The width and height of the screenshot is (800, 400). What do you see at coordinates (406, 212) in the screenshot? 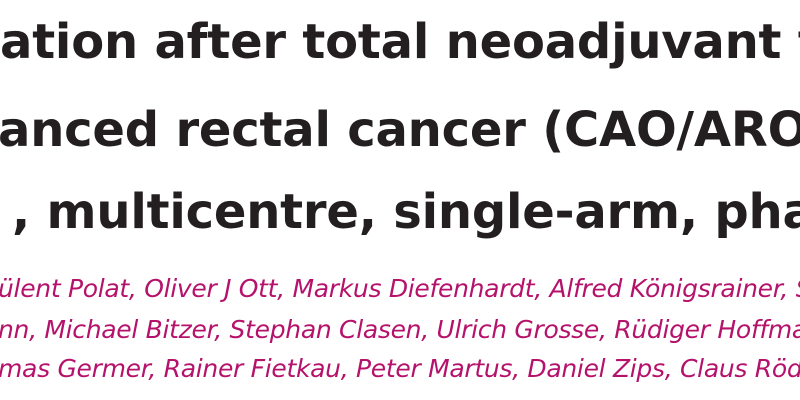
I see `article-title-line-3: , multicentre, single-arm, phase` at bounding box center [406, 212].